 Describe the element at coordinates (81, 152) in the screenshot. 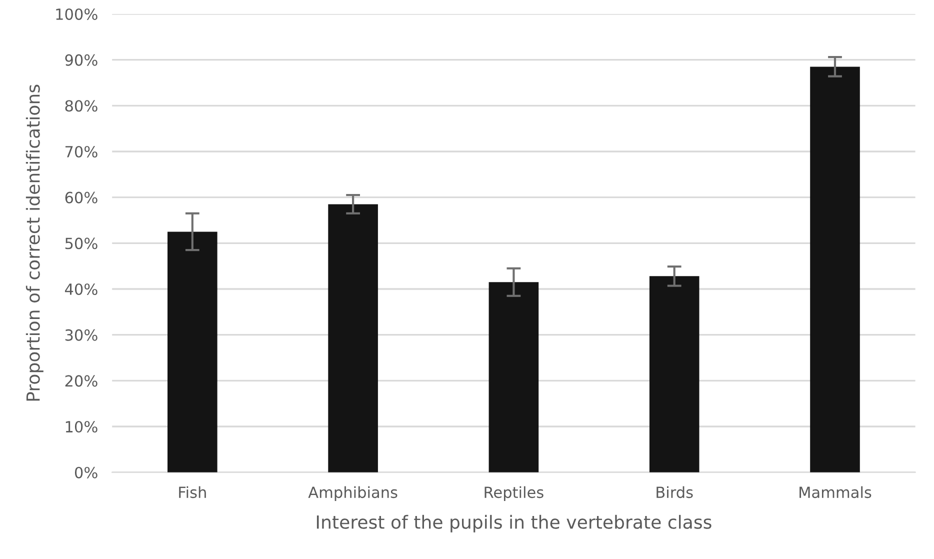

I see `y-tick-label: 70%` at that location.